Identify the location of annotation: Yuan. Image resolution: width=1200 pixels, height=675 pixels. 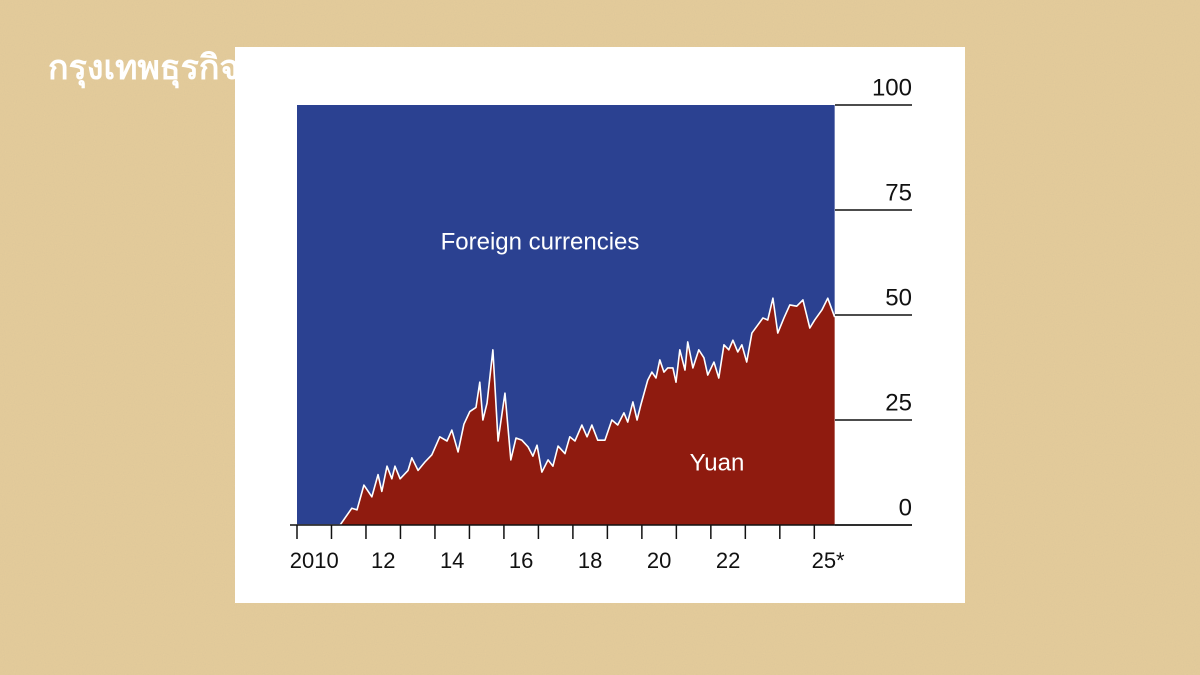
(717, 462).